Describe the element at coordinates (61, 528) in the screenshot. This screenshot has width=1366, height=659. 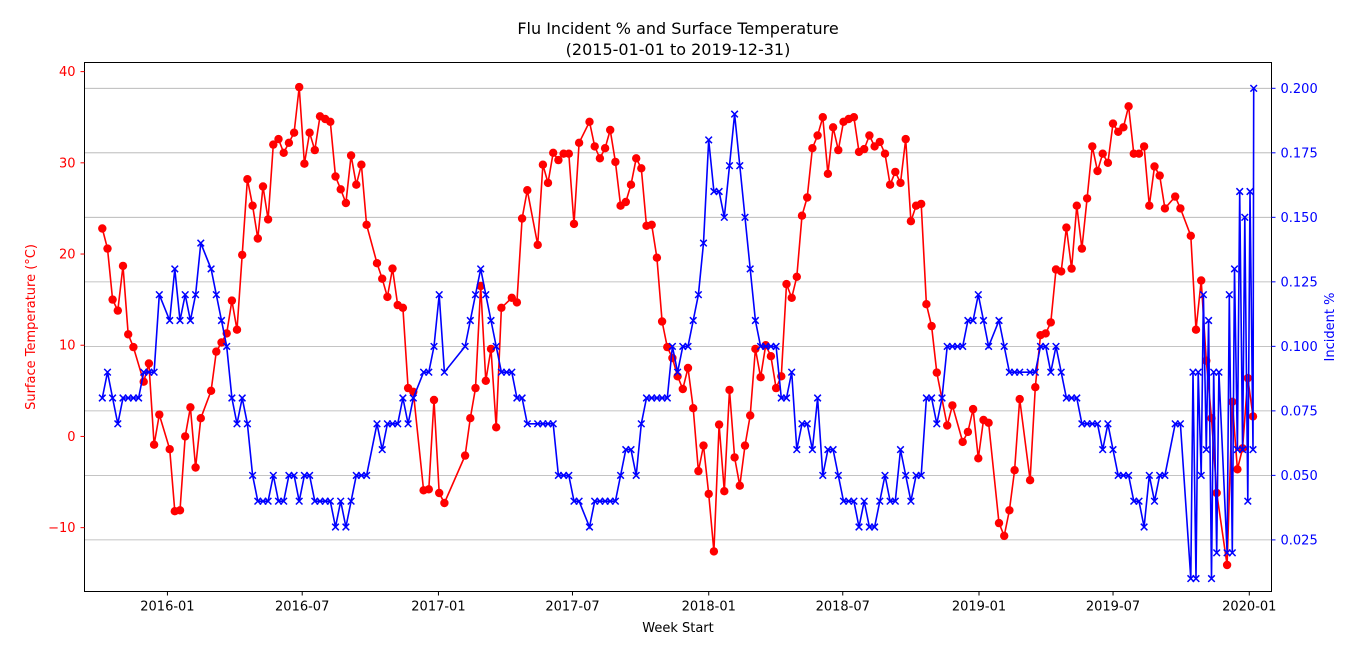
I see `y-left-tick-label: −10` at that location.